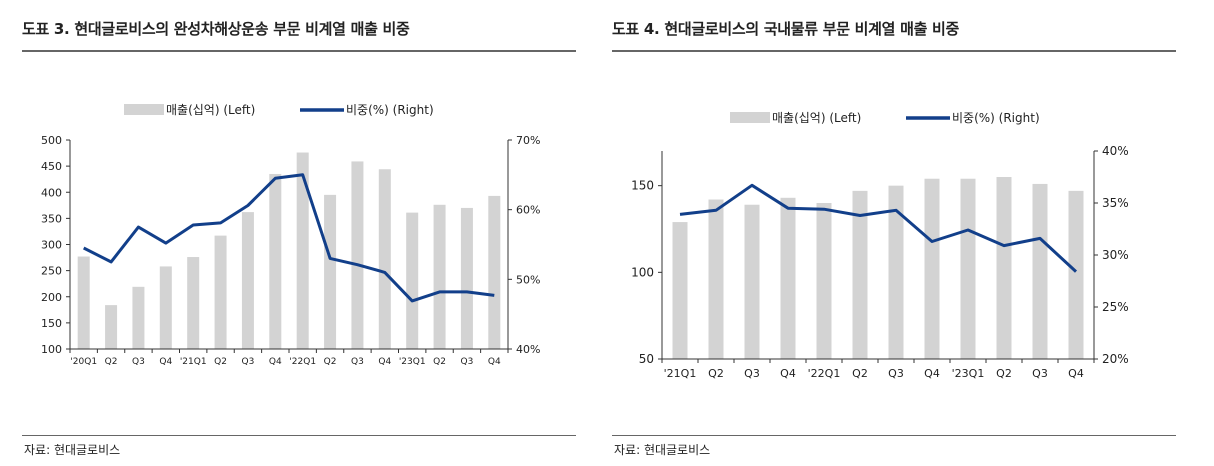  Describe the element at coordinates (216, 29) in the screenshot. I see `chart-title: 도표 3. 현대글로비스의 완성차해상운송 부문 비계열 매출 비중` at that location.